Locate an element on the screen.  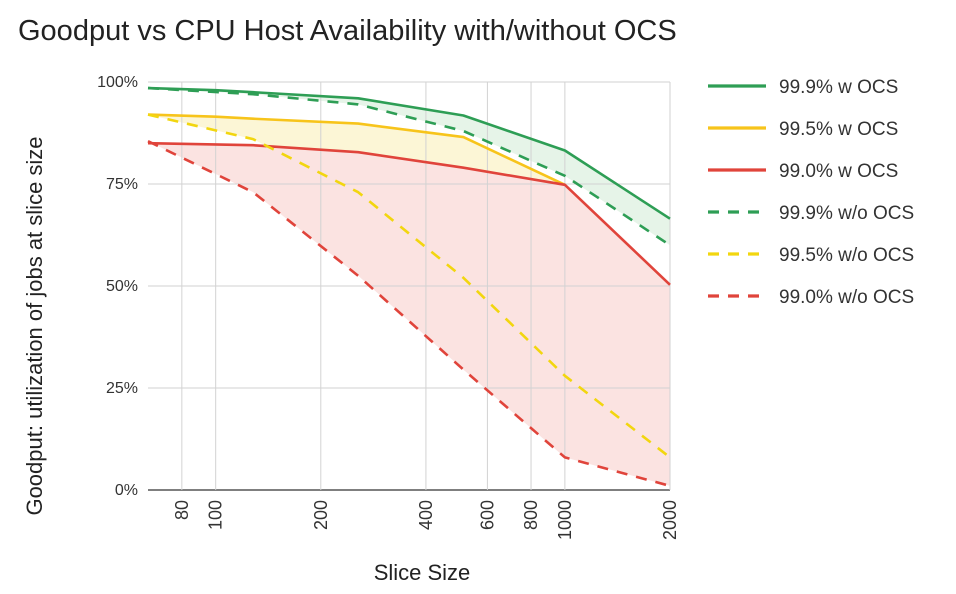
series-99-9-w-ocs is located at coordinates (409, 153).